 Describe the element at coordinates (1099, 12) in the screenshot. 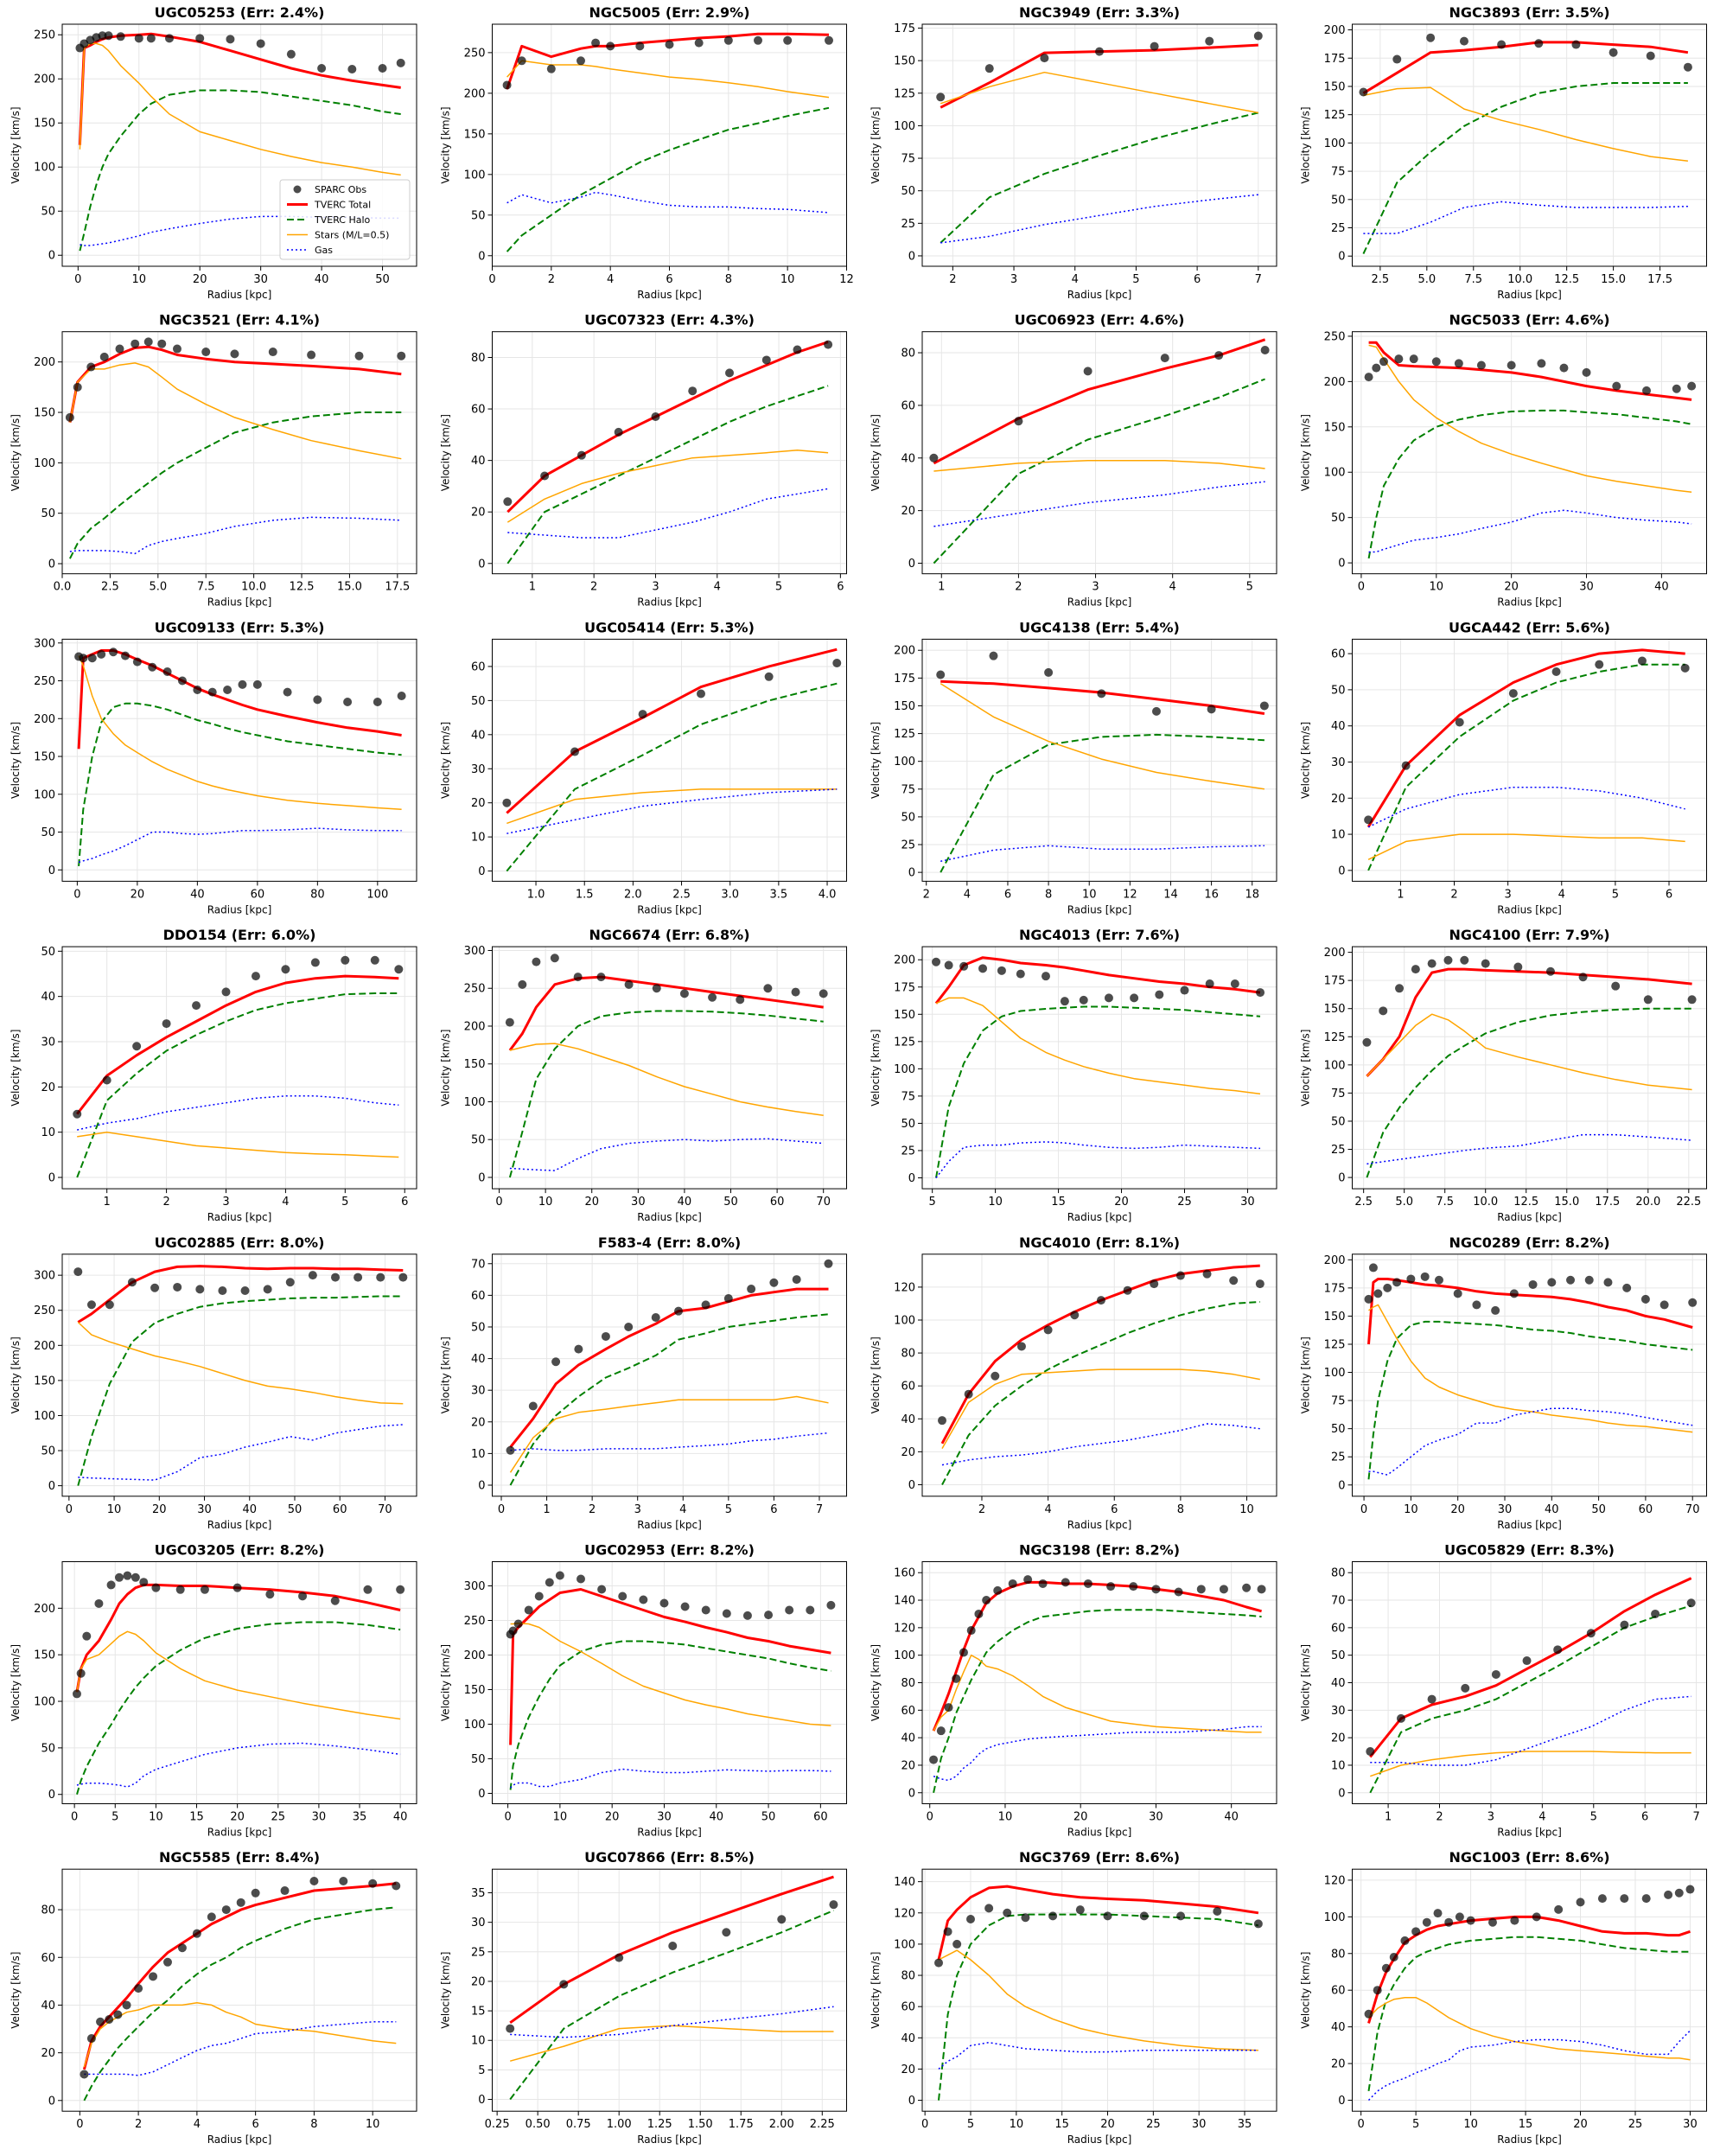

I see `subplot-title: NGC3949 (Err: 3.3%)` at that location.